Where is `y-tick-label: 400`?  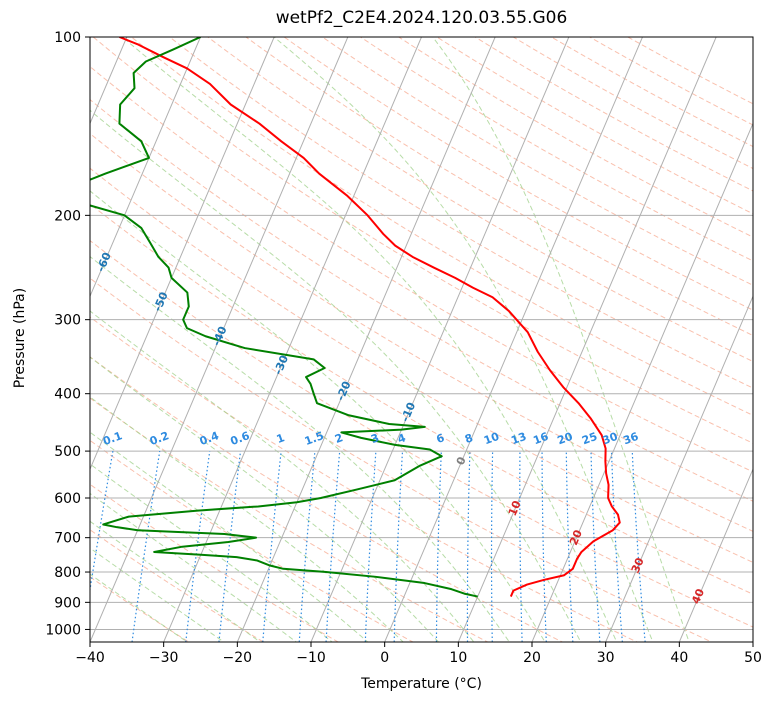 y-tick-label: 400 is located at coordinates (67, 395).